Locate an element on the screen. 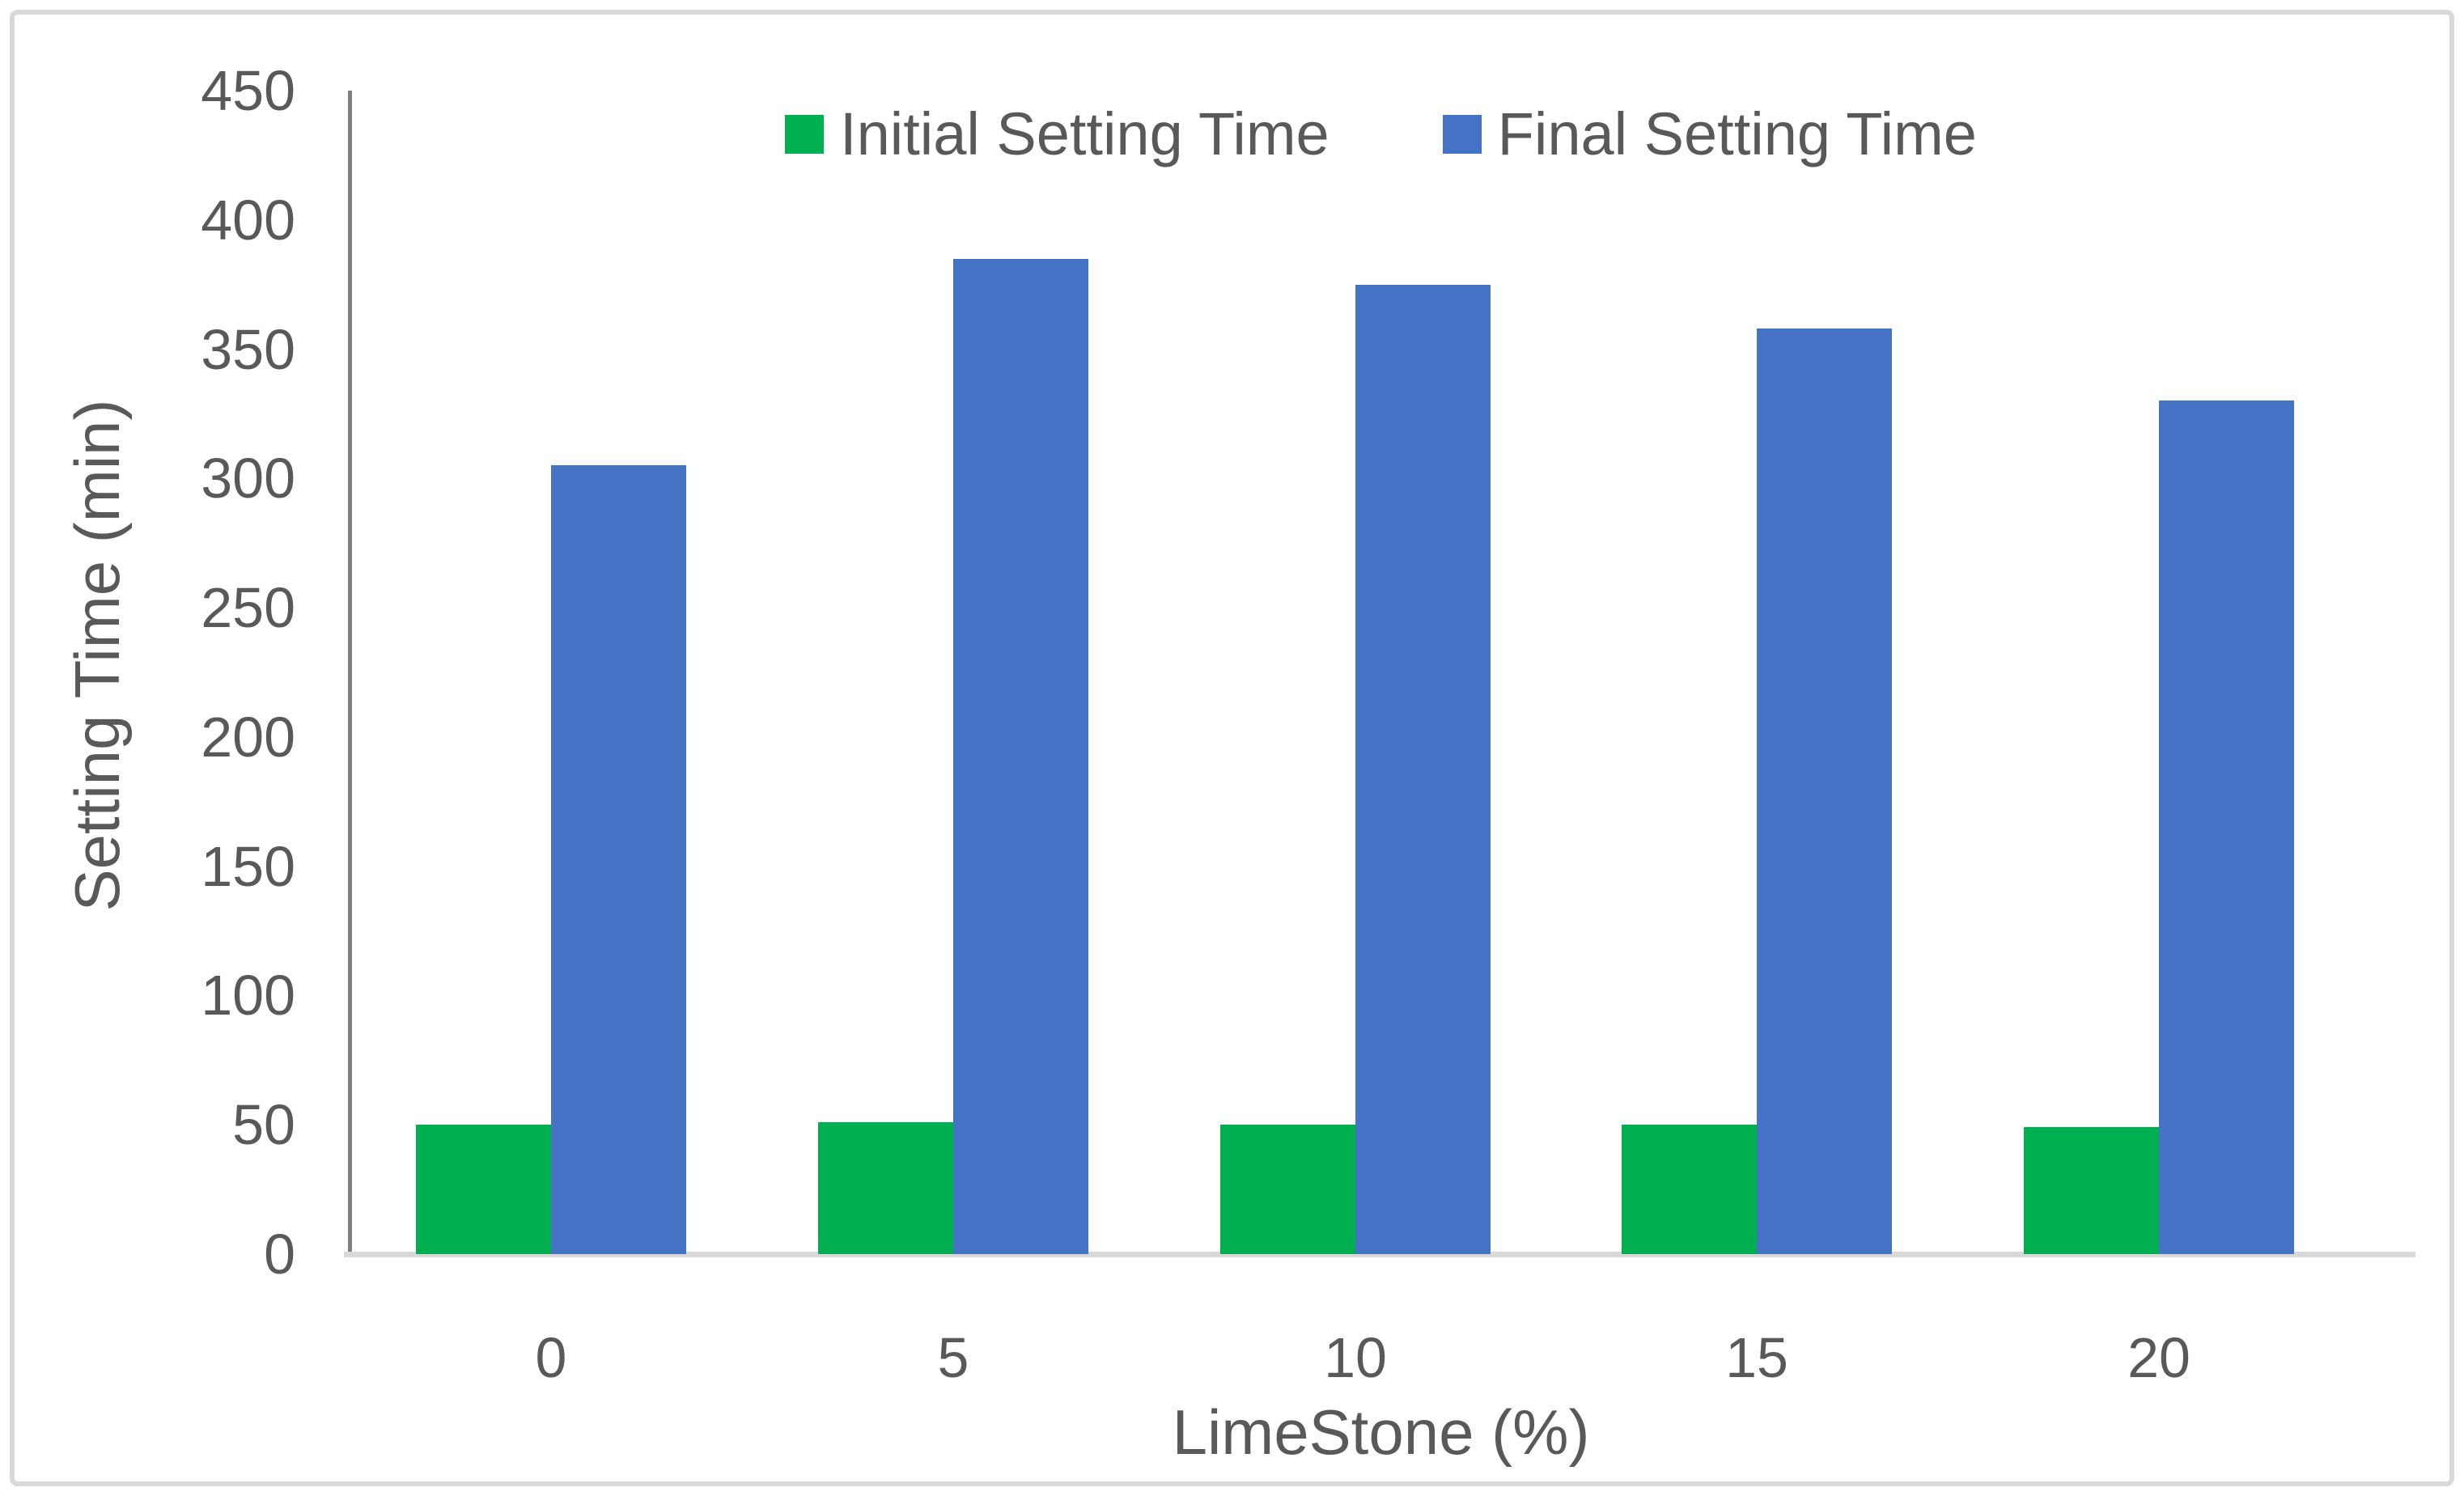 This screenshot has height=1496, width=2464. y-tick-100: 100 is located at coordinates (248, 996).